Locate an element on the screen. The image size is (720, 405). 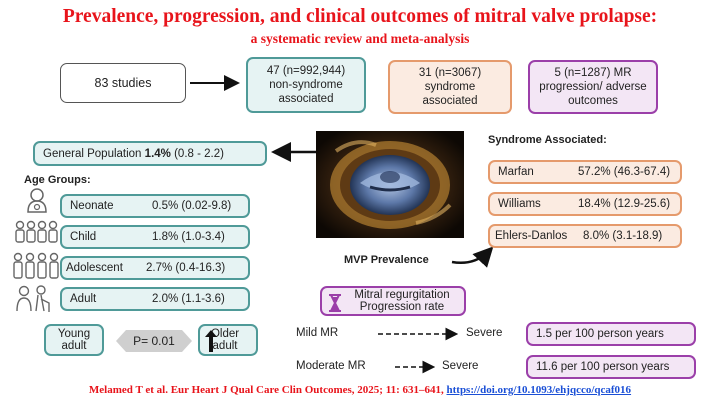
syndrome-name: Marfan is located at coordinates (516, 172).